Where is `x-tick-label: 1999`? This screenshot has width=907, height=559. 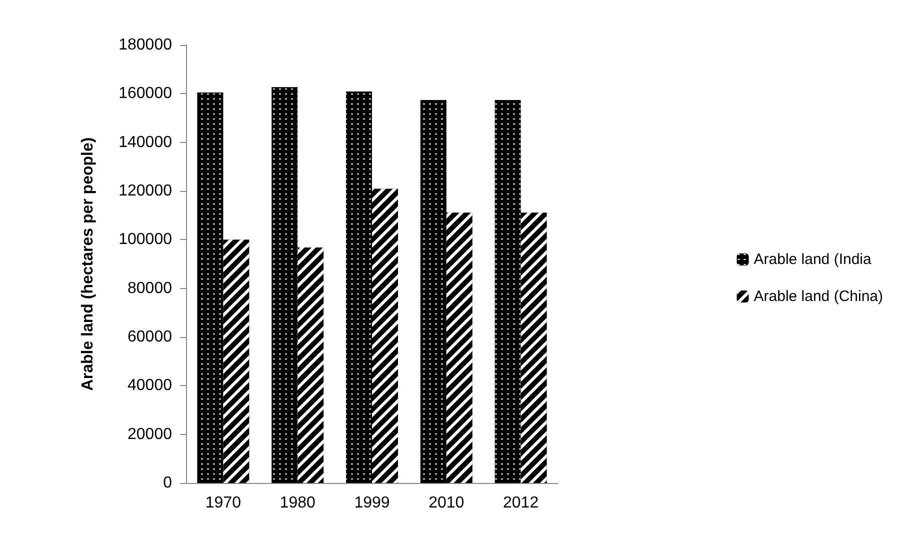
x-tick-label: 1999 is located at coordinates (372, 503).